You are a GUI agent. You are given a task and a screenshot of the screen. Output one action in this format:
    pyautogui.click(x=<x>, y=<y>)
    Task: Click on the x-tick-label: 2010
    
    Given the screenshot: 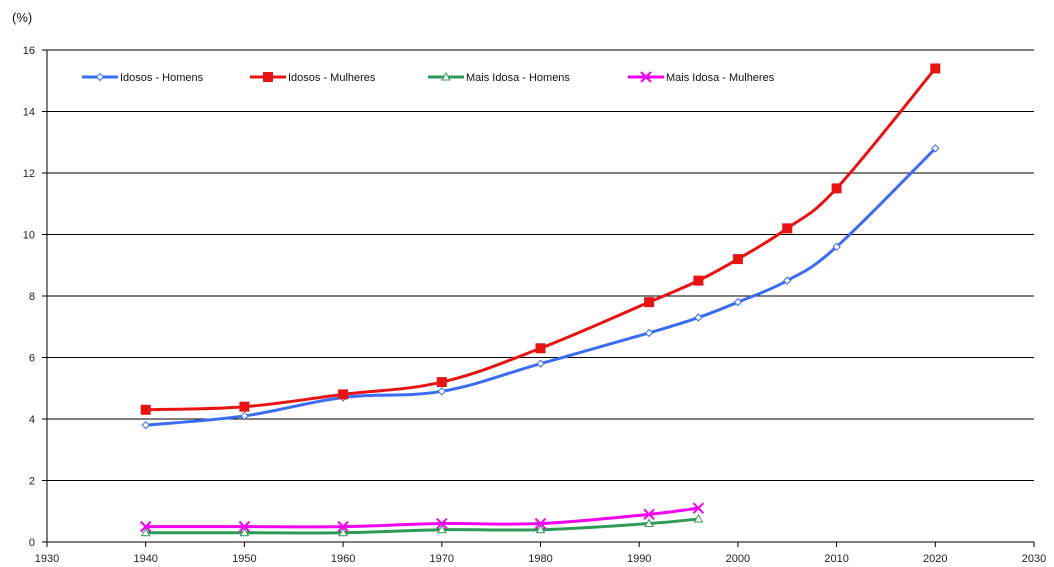 What is the action you would take?
    pyautogui.click(x=836, y=559)
    